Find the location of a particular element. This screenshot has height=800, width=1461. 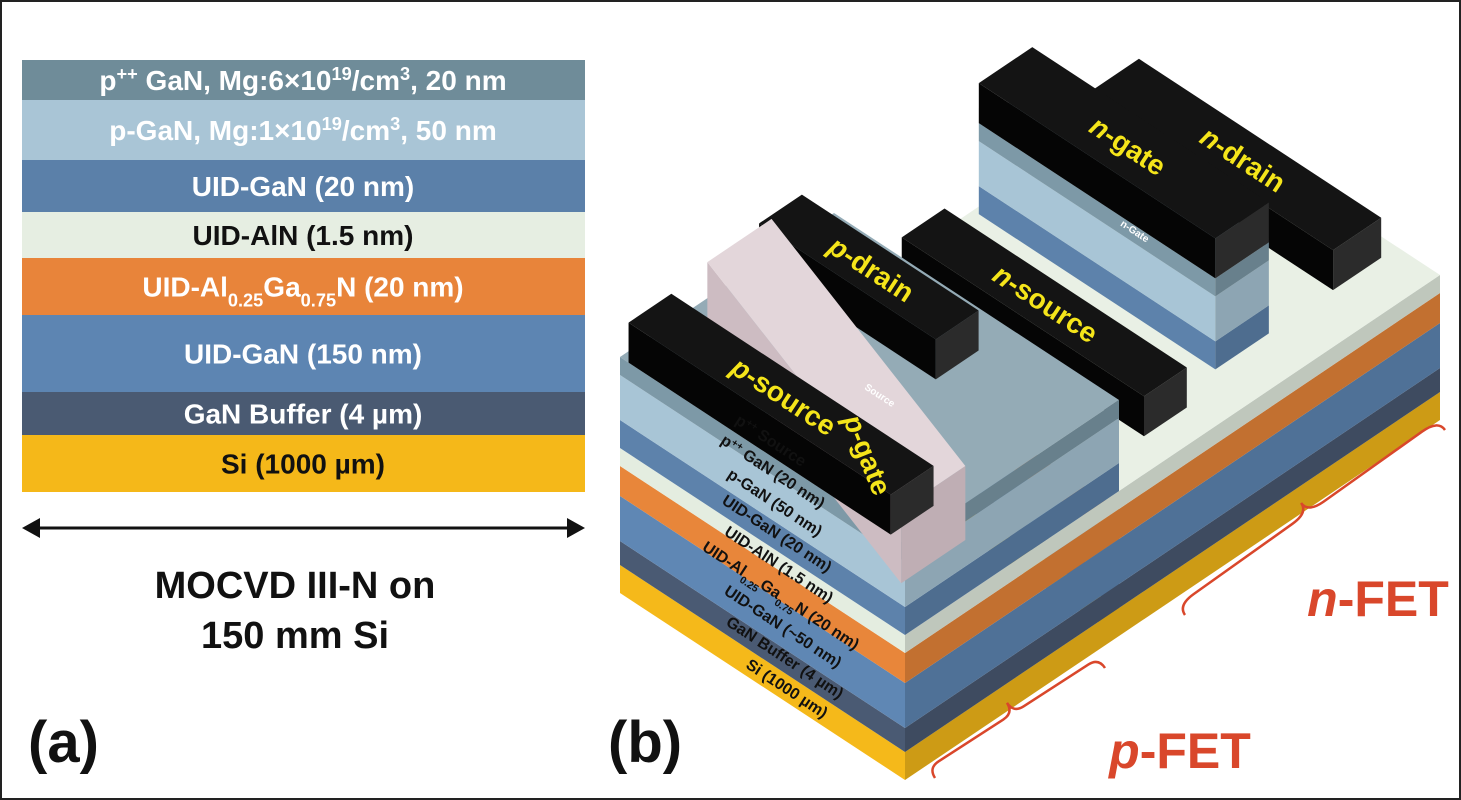

p-source-contact-top is located at coordinates (781, 394).